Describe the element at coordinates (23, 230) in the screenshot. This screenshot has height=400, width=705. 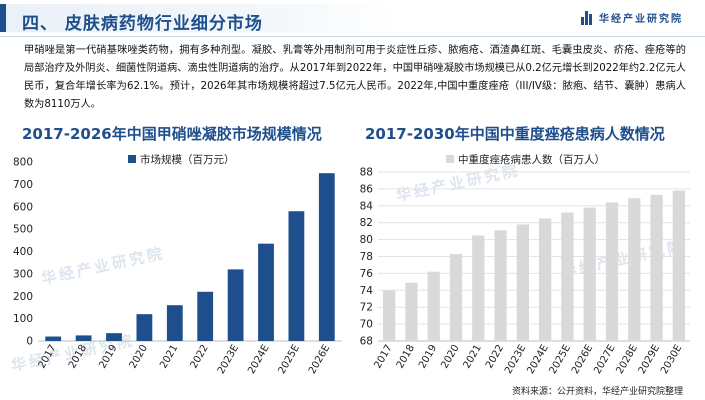
I see `y-tick-label: 500` at that location.